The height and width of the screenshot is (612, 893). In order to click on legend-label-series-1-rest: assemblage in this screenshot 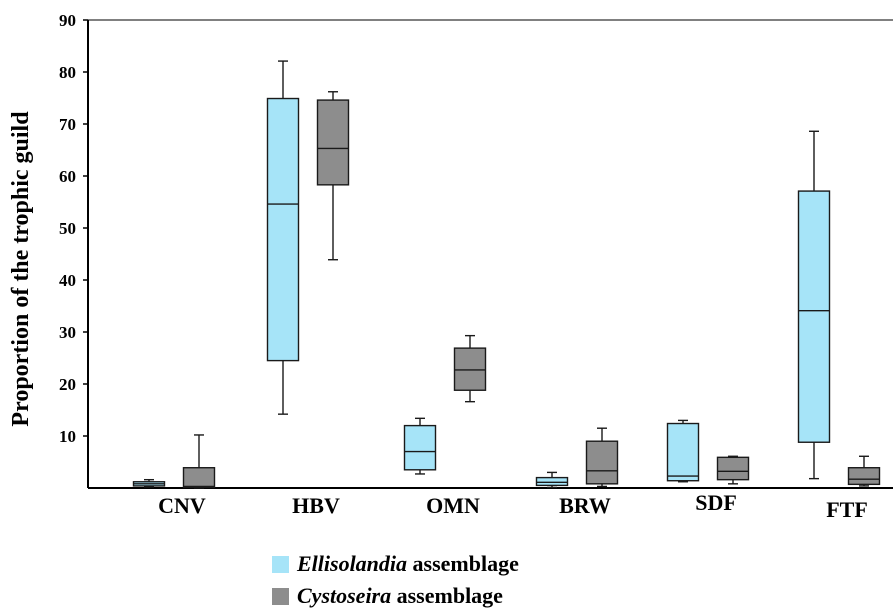, I will do `click(463, 563)`.